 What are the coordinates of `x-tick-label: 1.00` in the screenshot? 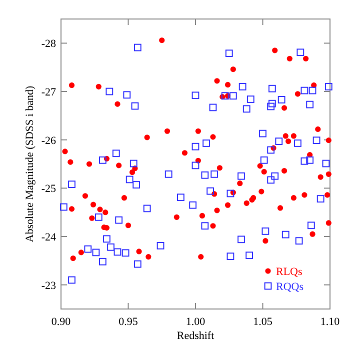 It's located at (196, 322).